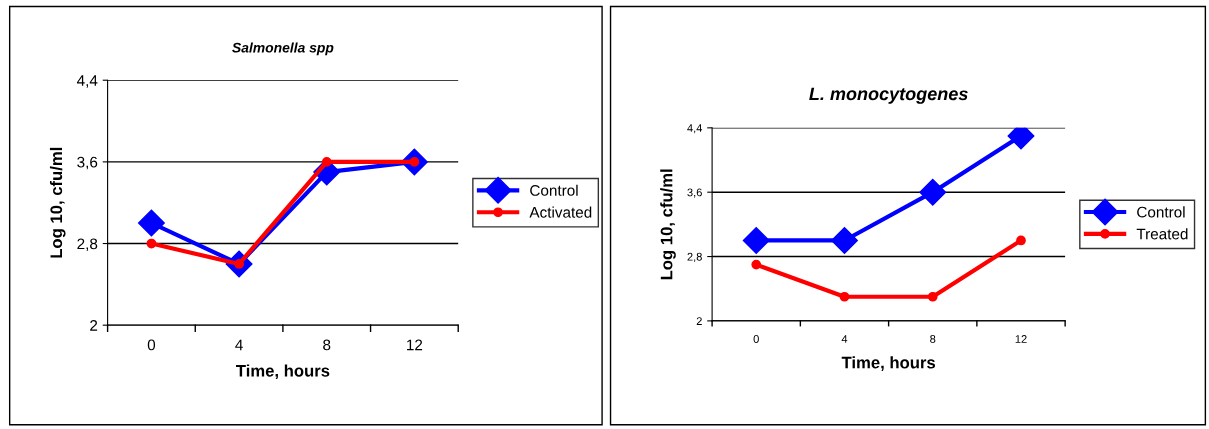 The width and height of the screenshot is (1209, 429). What do you see at coordinates (560, 212) in the screenshot?
I see `legend-label: Activated` at bounding box center [560, 212].